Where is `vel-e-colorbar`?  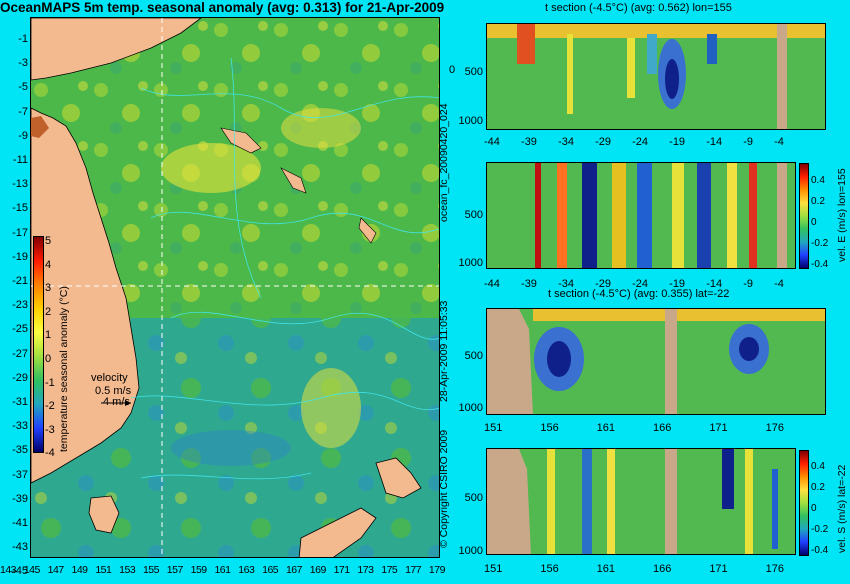 vel-e-colorbar is located at coordinates (804, 216).